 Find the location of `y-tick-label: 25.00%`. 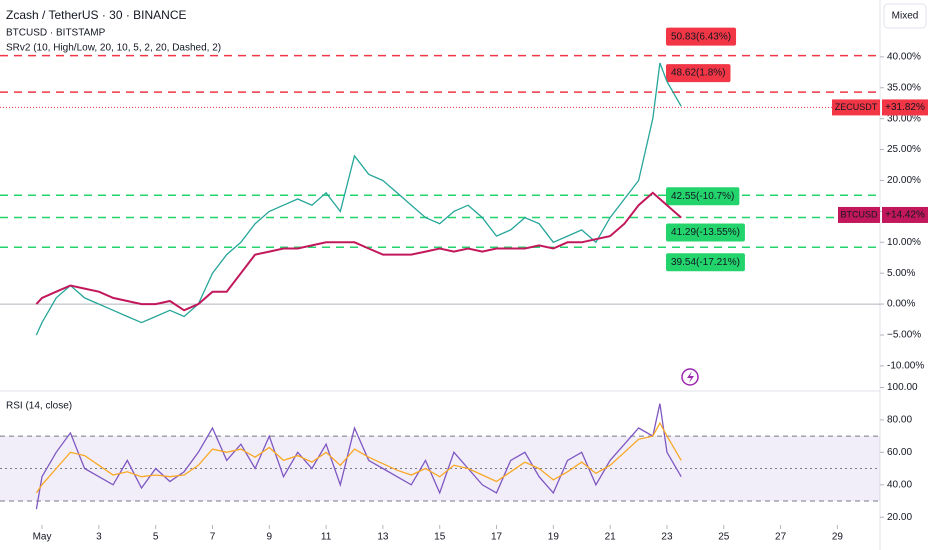

y-tick-label: 25.00% is located at coordinates (904, 149).